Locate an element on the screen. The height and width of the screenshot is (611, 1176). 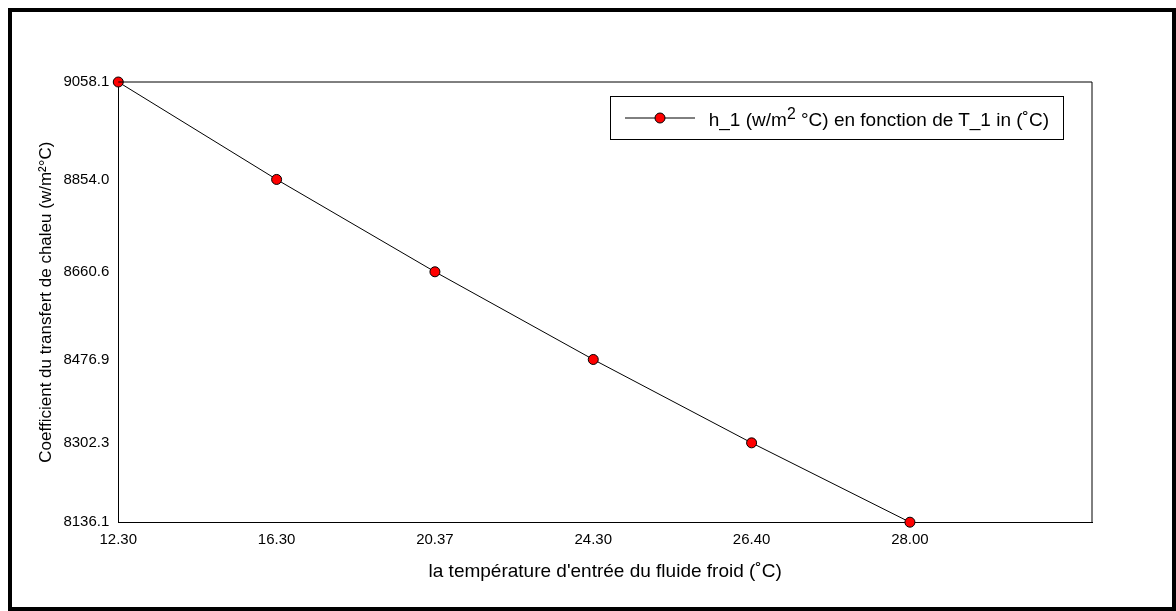
x-tick-label: 16.30 is located at coordinates (276, 539).